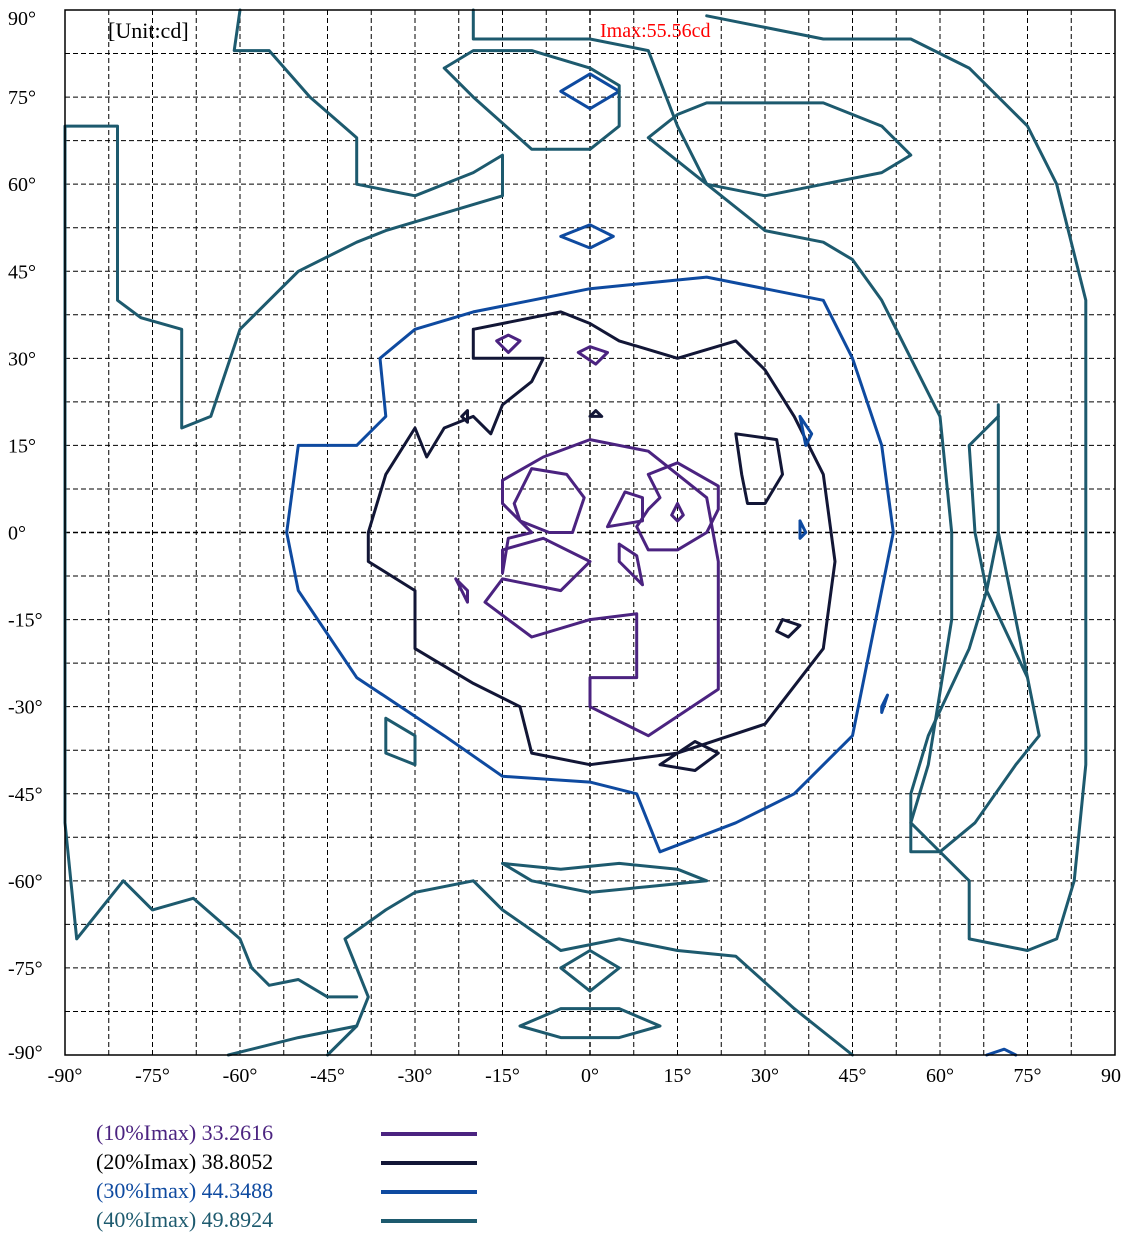  Describe the element at coordinates (148, 30) in the screenshot. I see `unit-label: [Unit:cd]` at that location.